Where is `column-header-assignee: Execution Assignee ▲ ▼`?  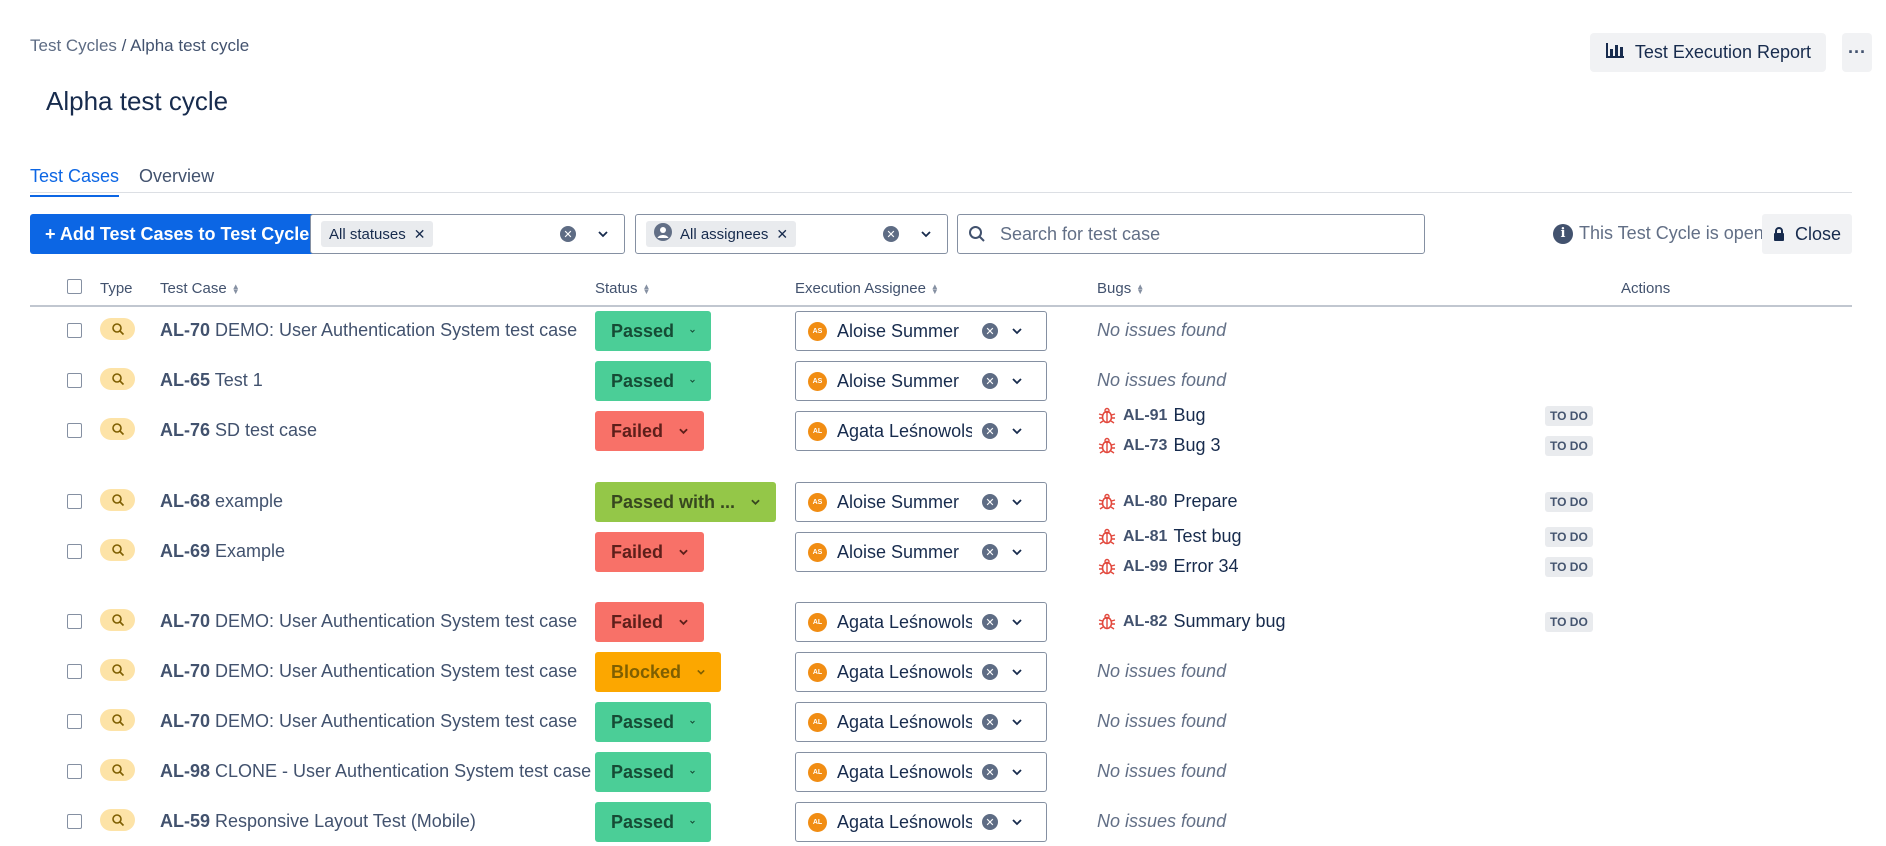 column-header-assignee: Execution Assignee ▲ ▼ is located at coordinates (867, 288).